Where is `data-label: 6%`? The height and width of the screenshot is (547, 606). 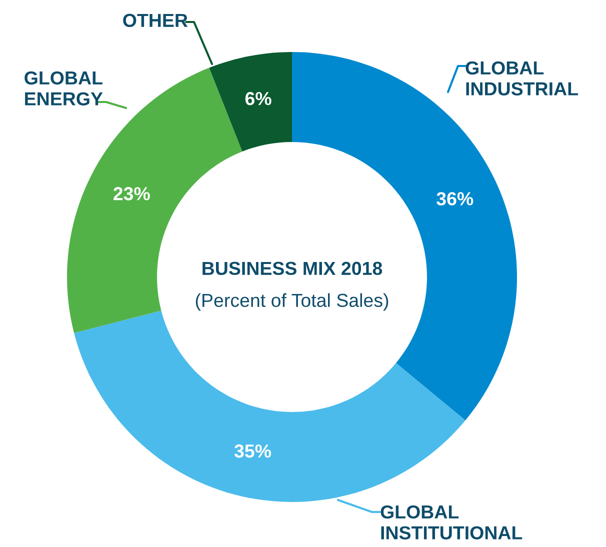 data-label: 6% is located at coordinates (258, 99).